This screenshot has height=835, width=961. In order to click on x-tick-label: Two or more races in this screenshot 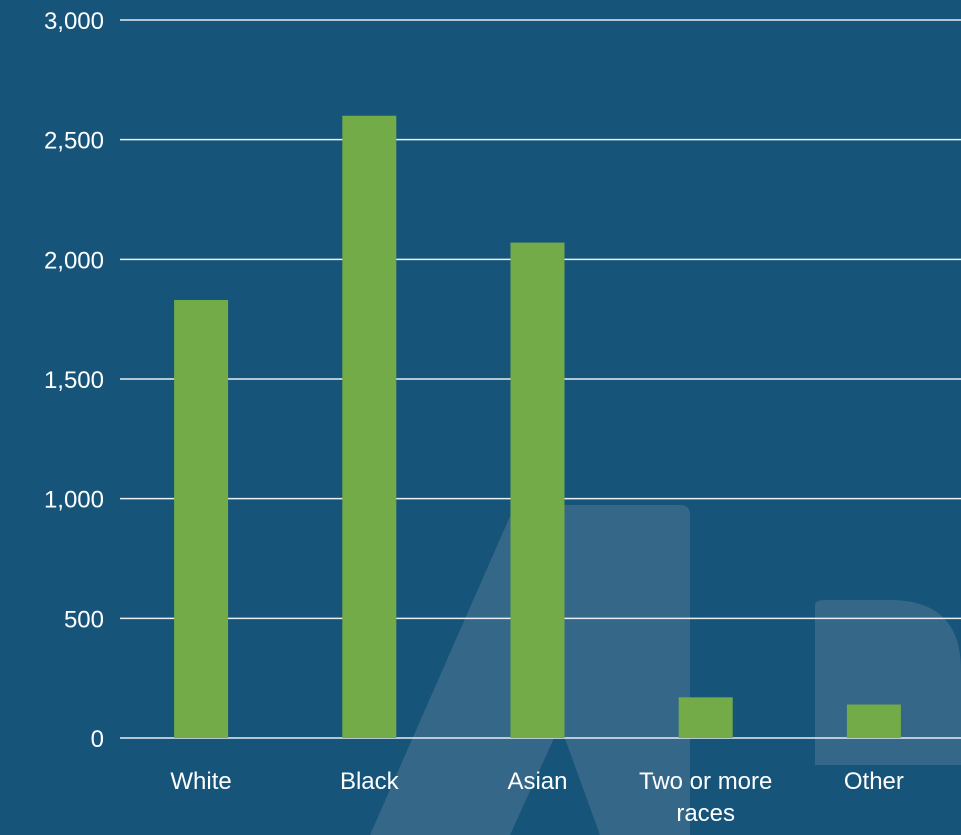, I will do `click(705, 797)`.